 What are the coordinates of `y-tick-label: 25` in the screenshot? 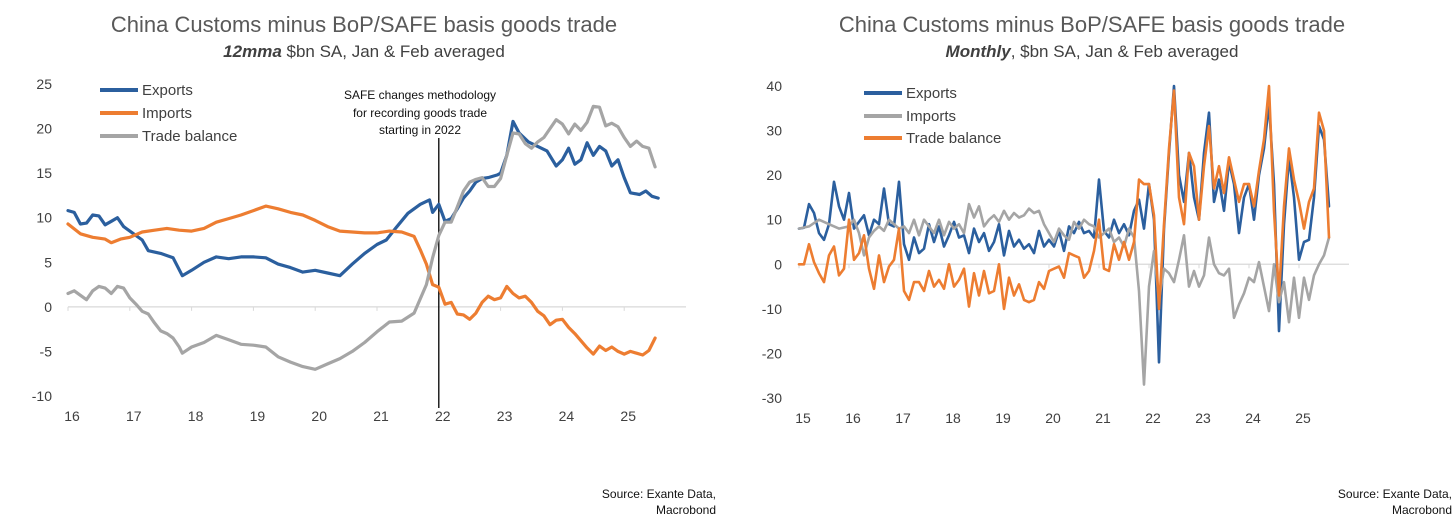 It's located at (44, 84).